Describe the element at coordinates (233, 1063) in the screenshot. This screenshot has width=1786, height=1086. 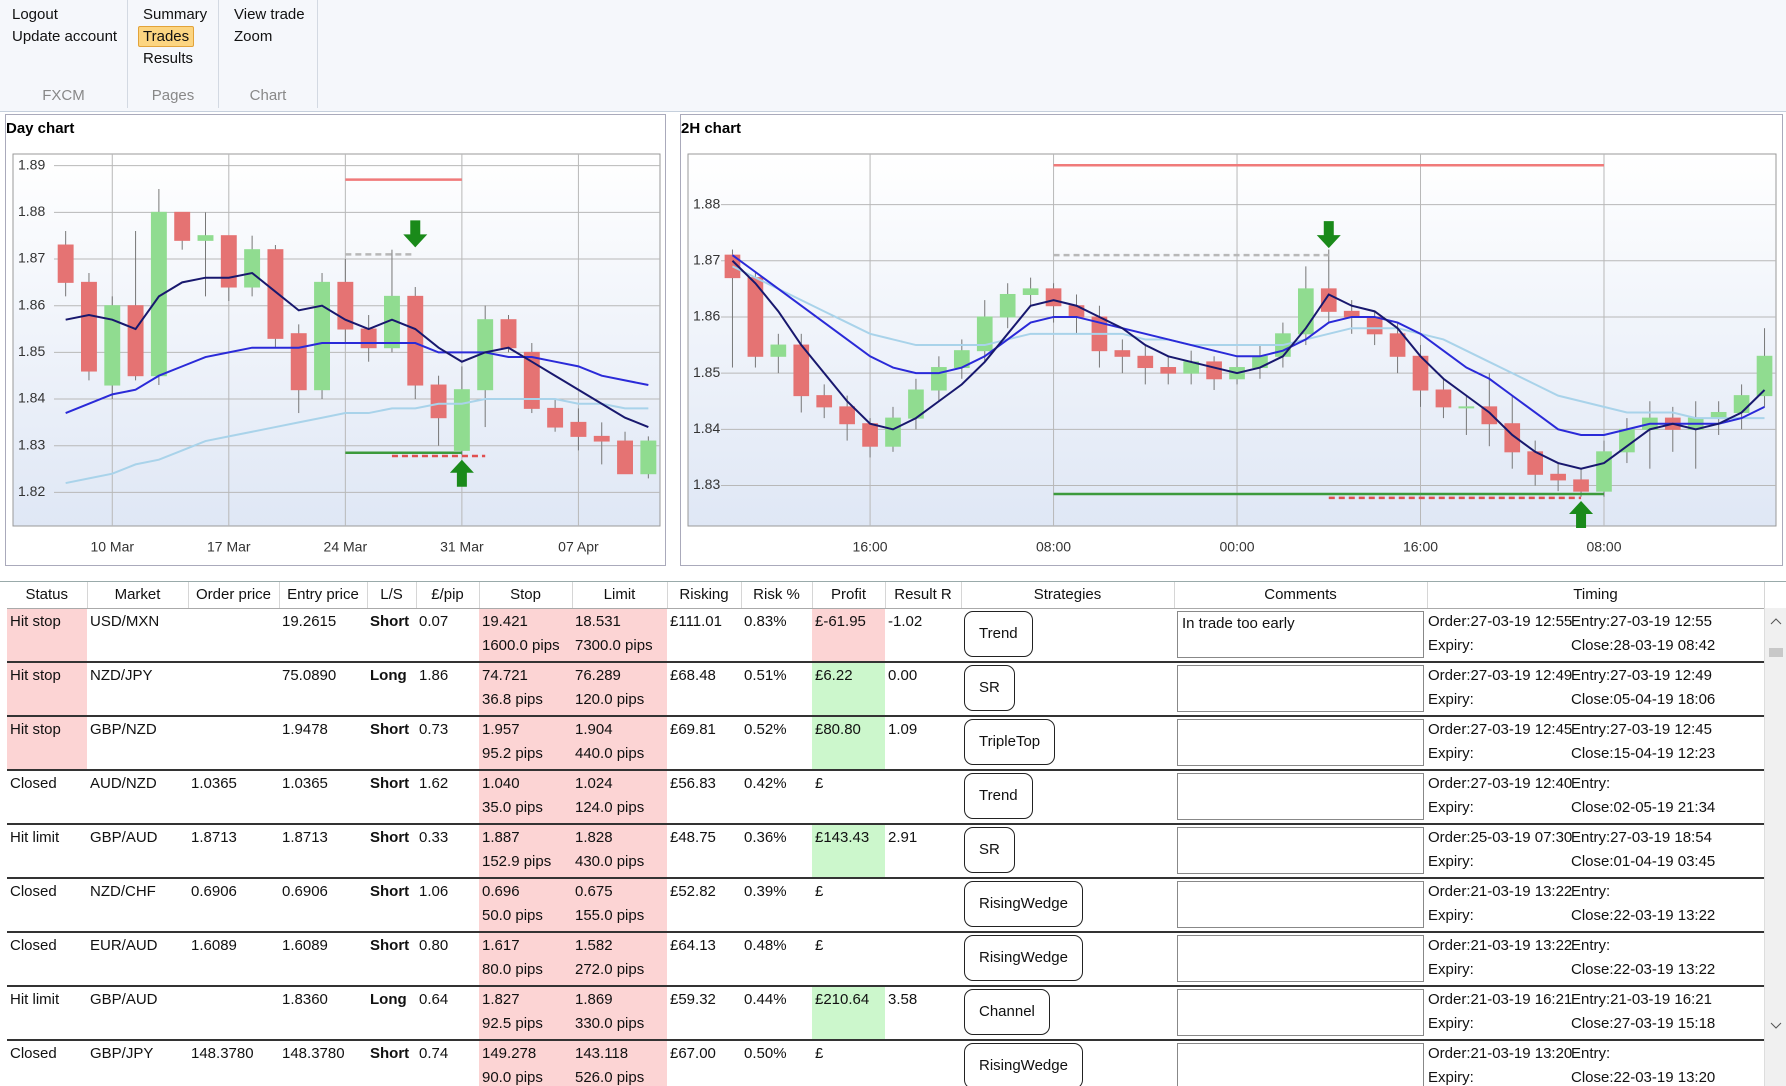
I see `order-price-cell: 148.3780` at that location.